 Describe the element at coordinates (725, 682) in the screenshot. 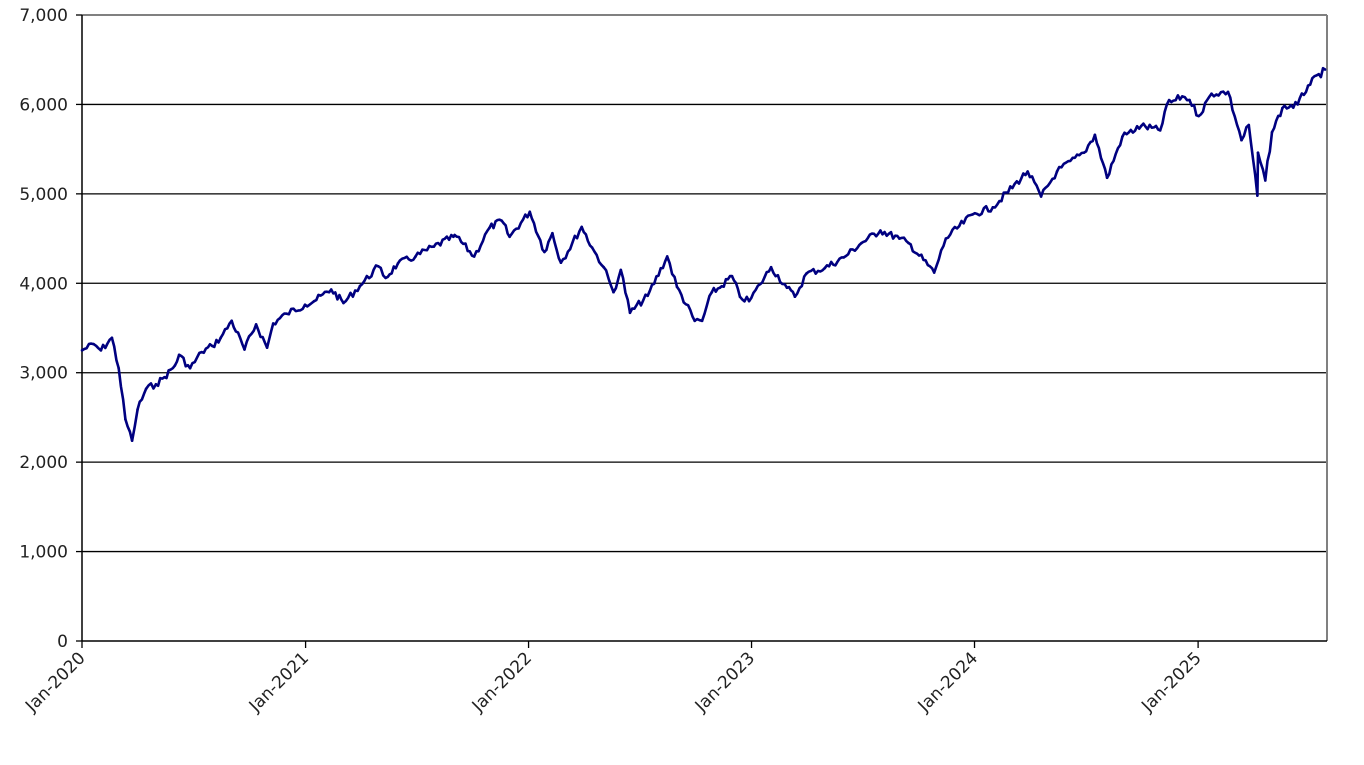

I see `x-tick-label: Jan-2023` at that location.